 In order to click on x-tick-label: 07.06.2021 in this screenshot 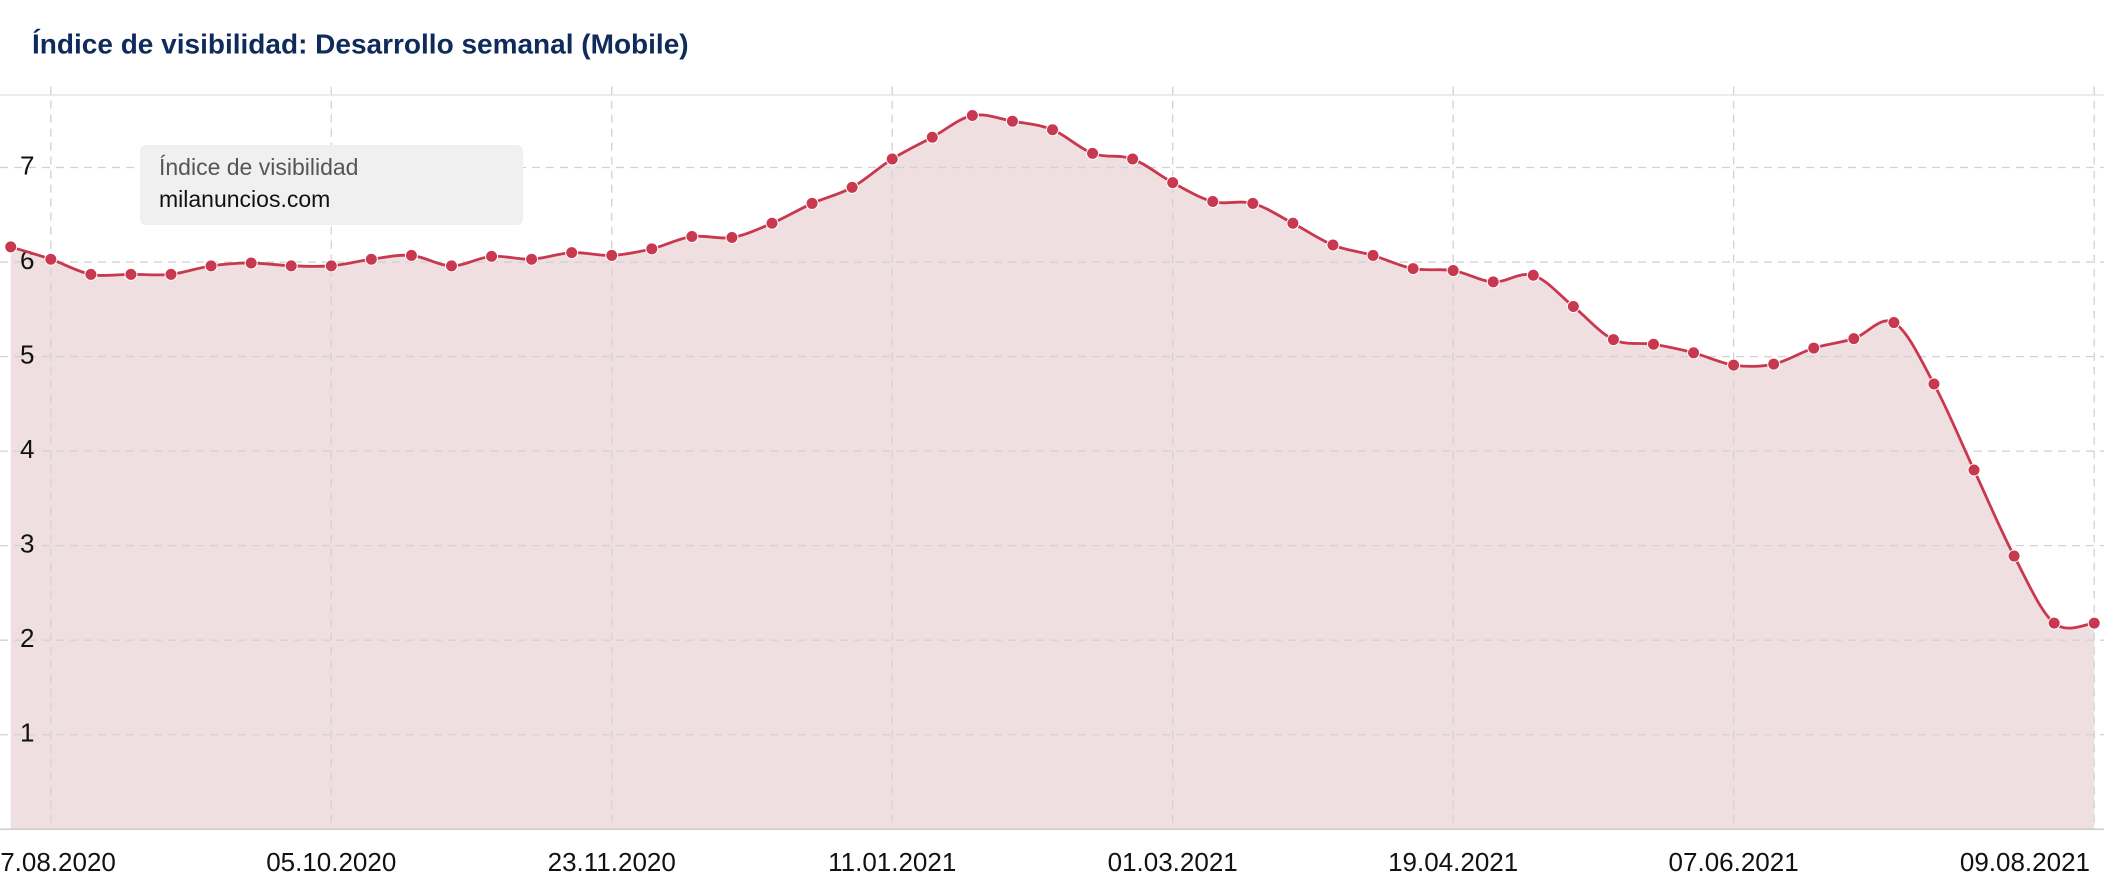, I will do `click(1734, 862)`.